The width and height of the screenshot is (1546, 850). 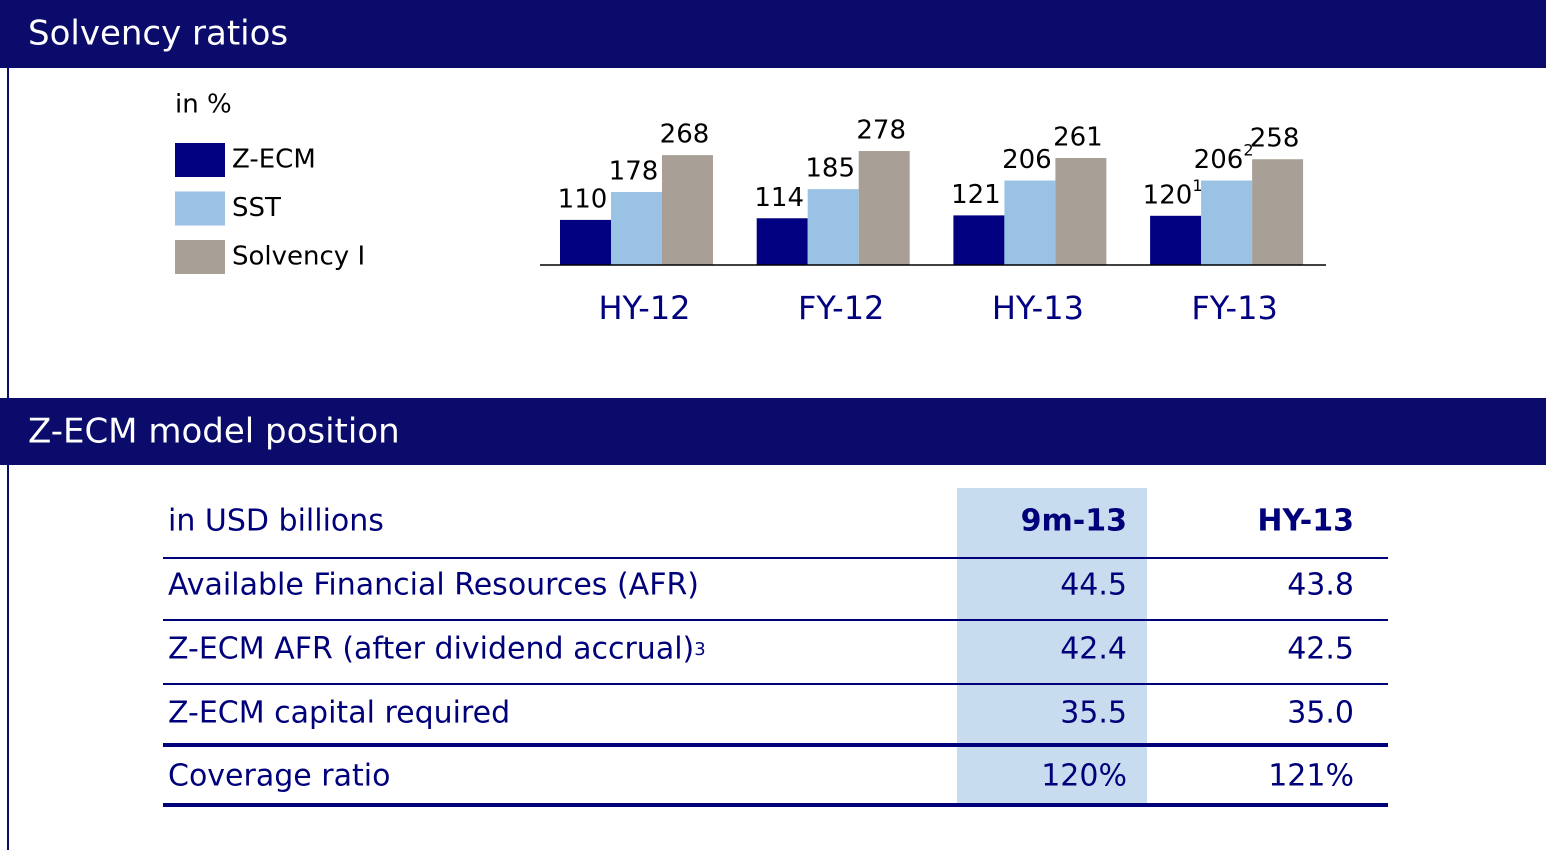 I want to click on value-label: 258, so click(x=1275, y=139).